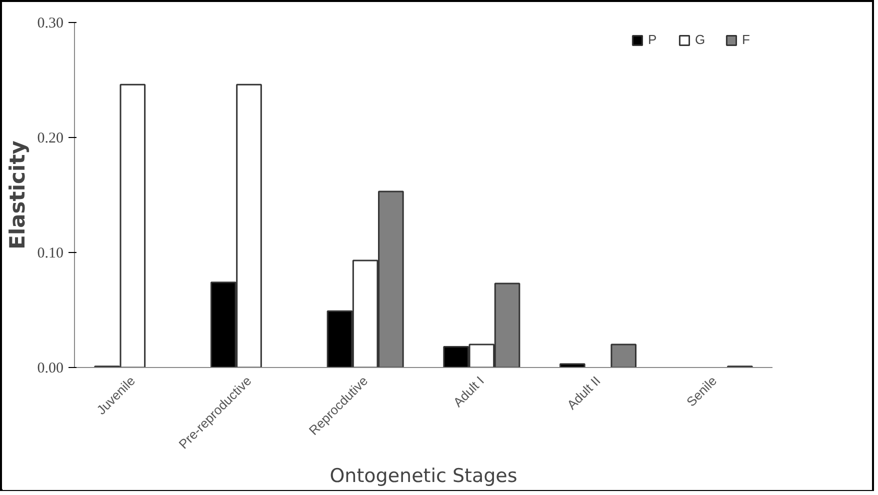 This screenshot has width=878, height=495. I want to click on legend-label: P, so click(653, 39).